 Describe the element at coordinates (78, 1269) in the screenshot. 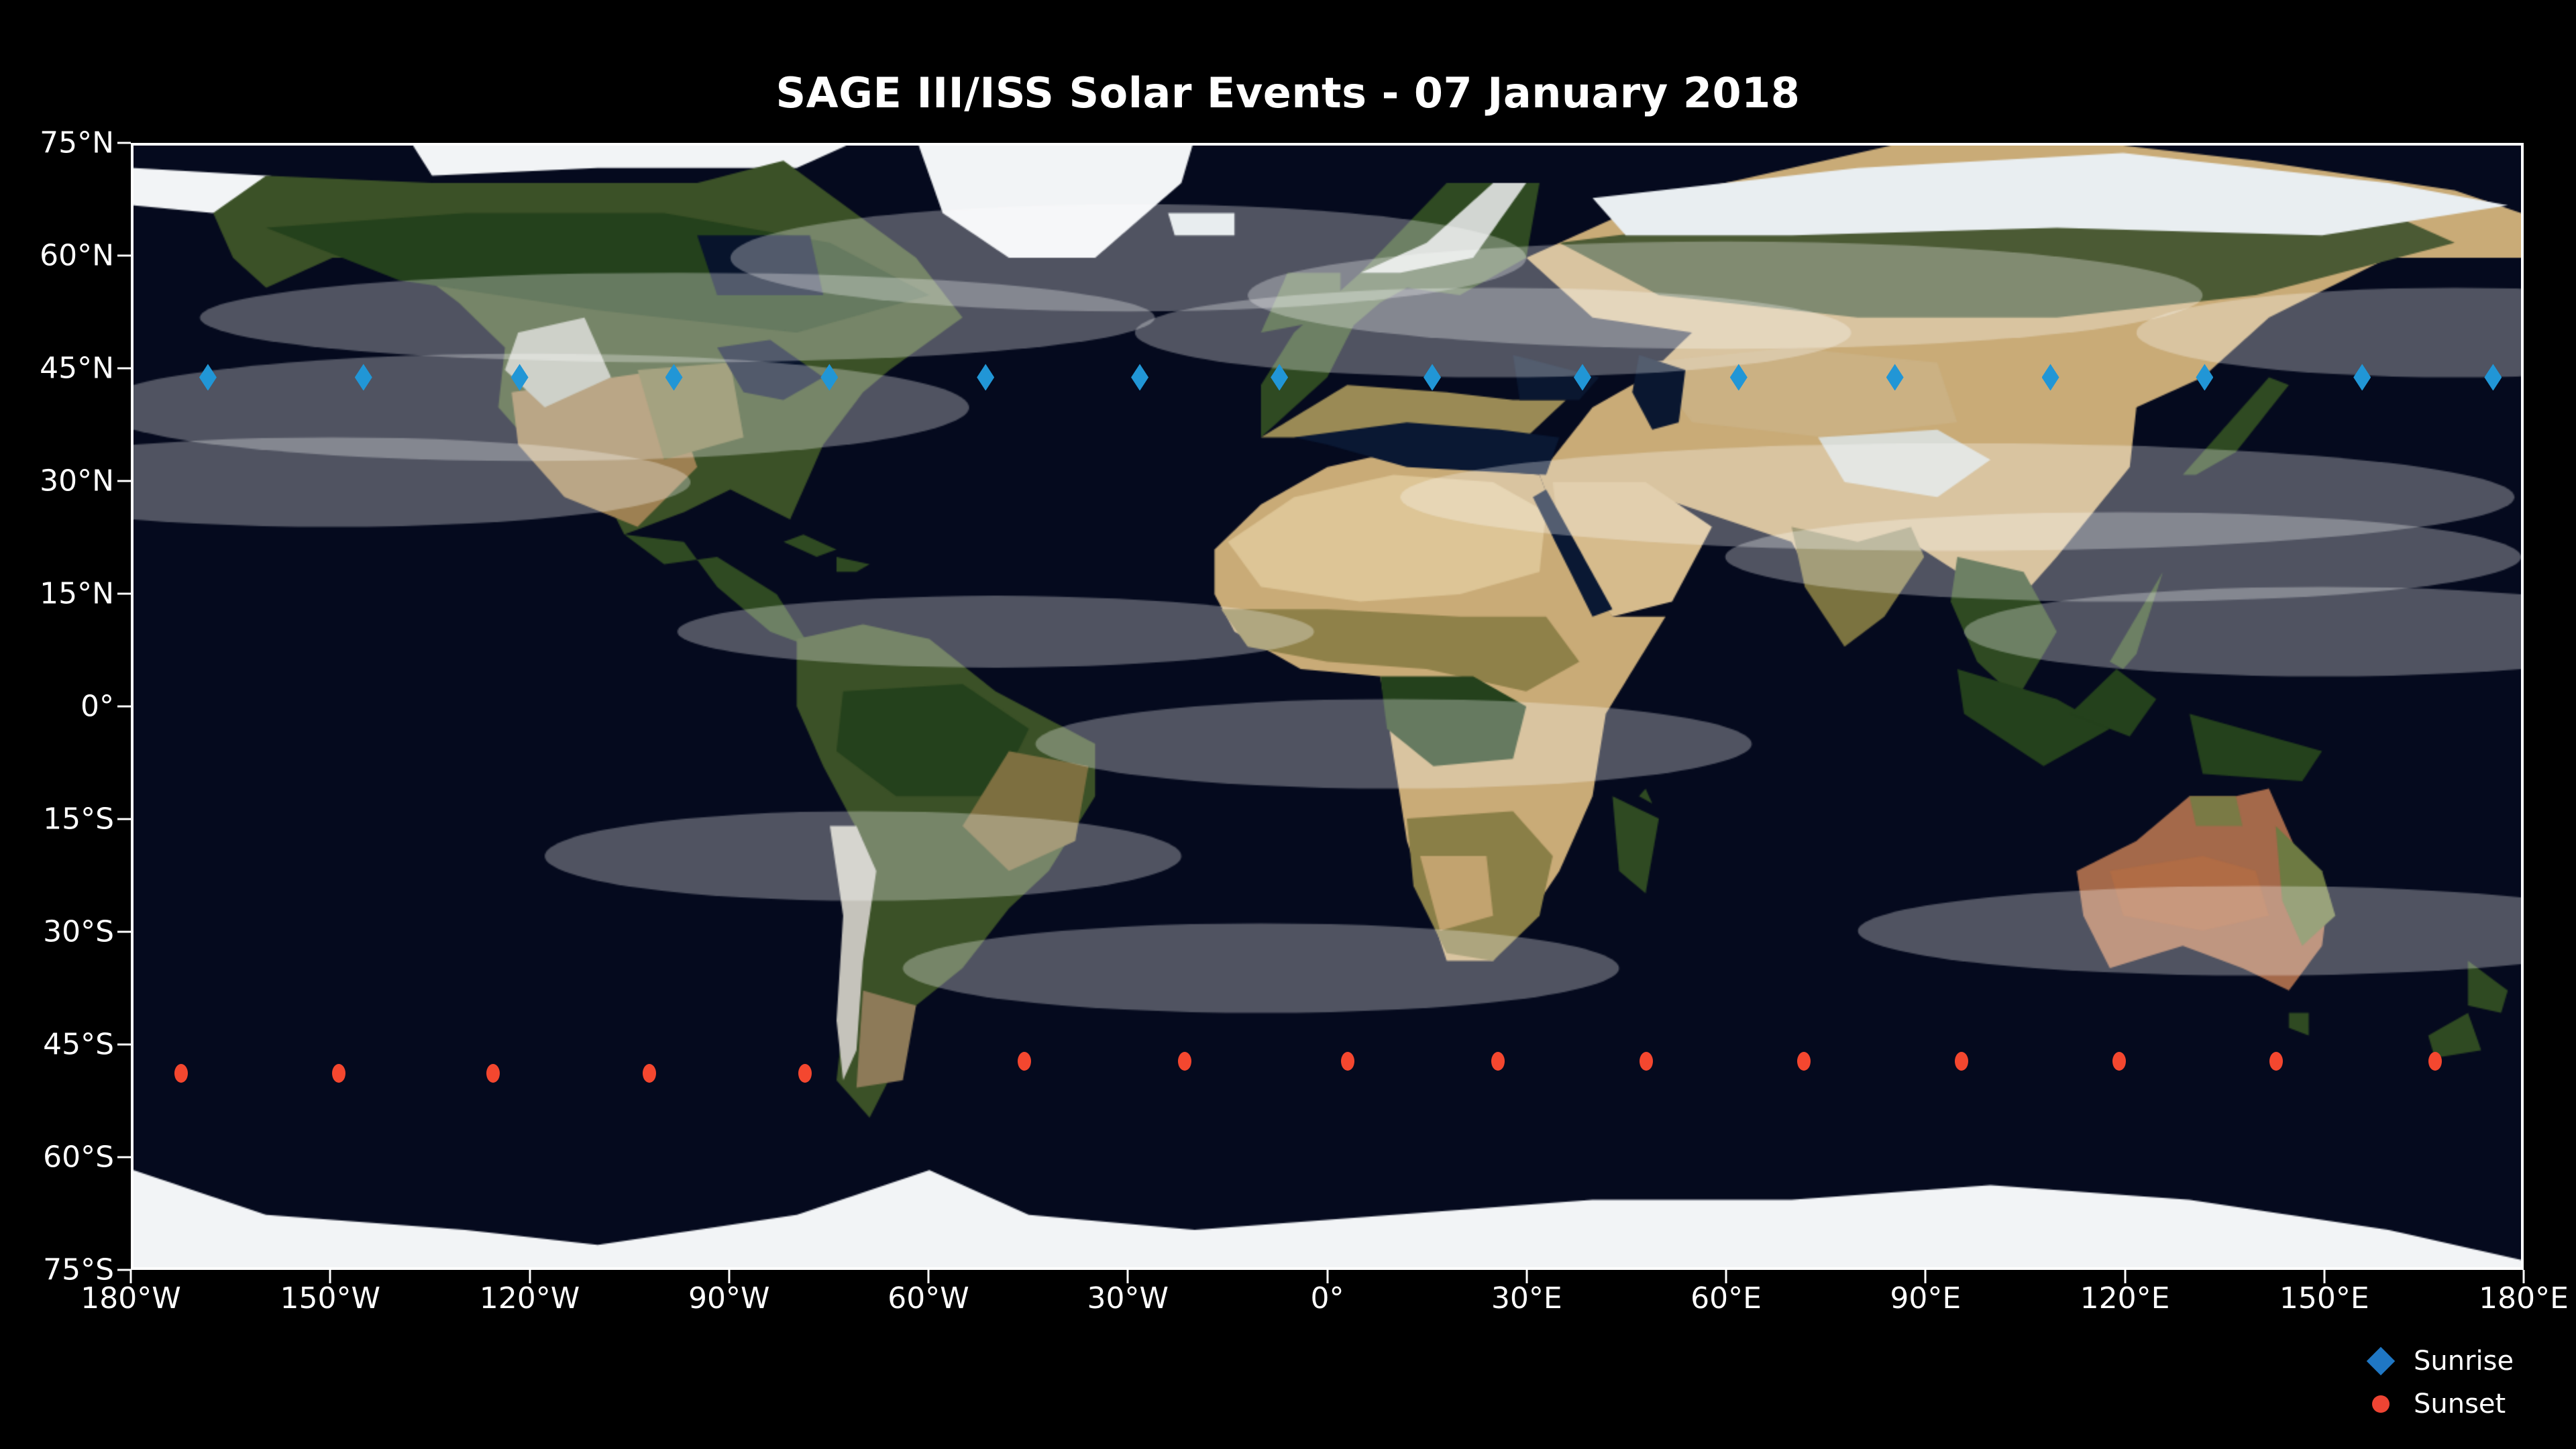

I see `ytick-label: 75°S` at that location.